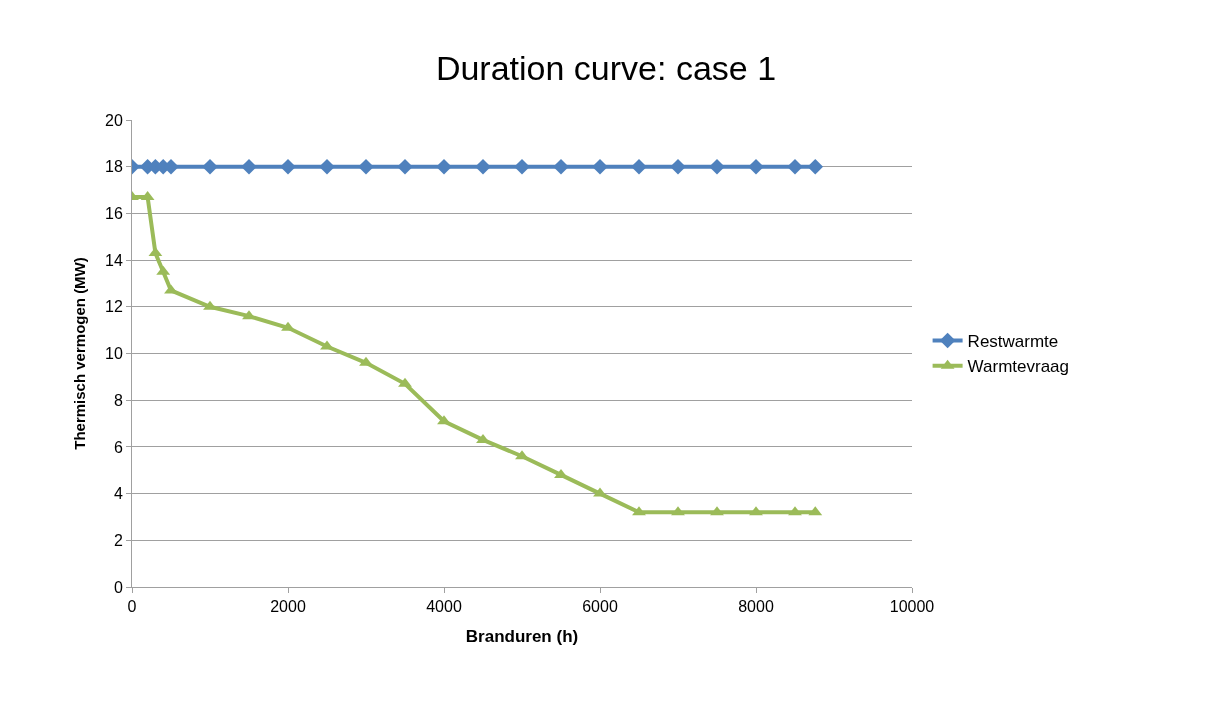 Image resolution: width=1212 pixels, height=704 pixels. Describe the element at coordinates (114, 167) in the screenshot. I see `y-tick-label: 18` at that location.